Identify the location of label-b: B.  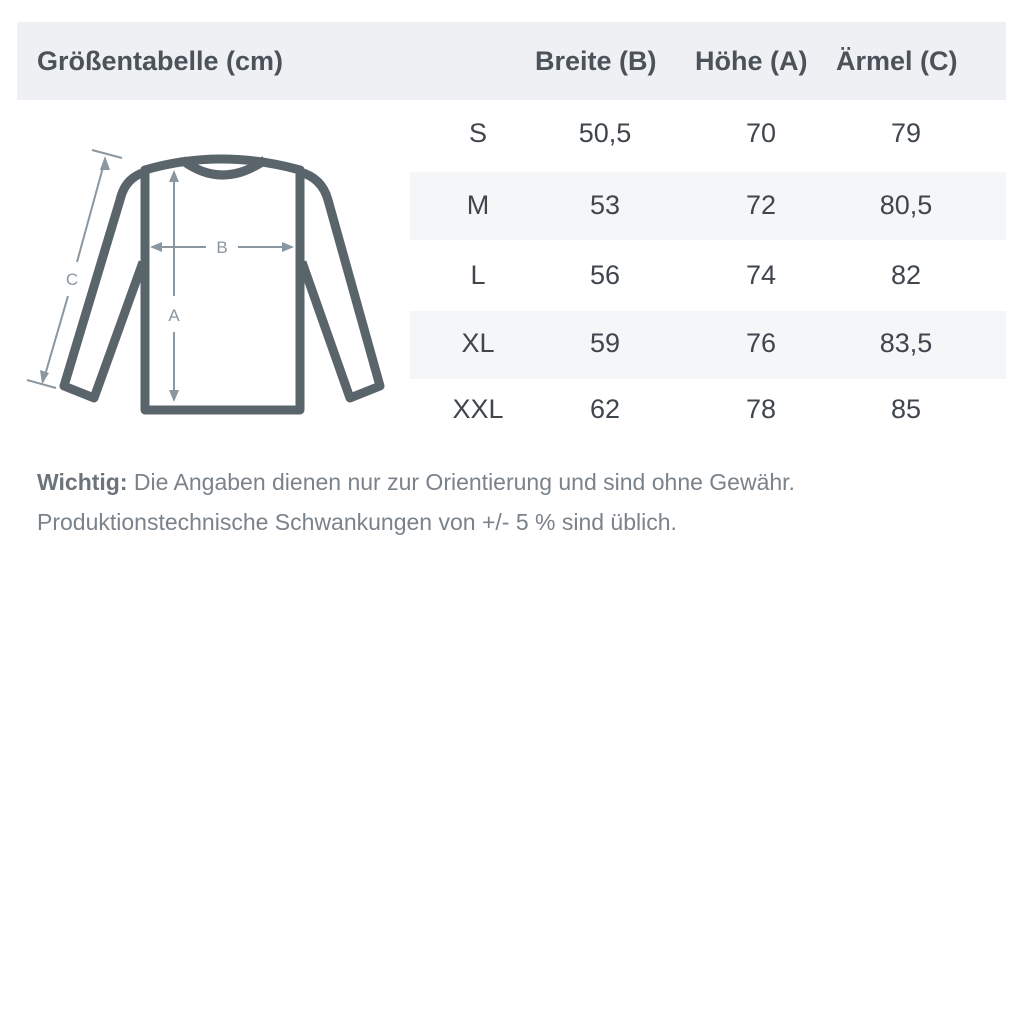
(221, 247).